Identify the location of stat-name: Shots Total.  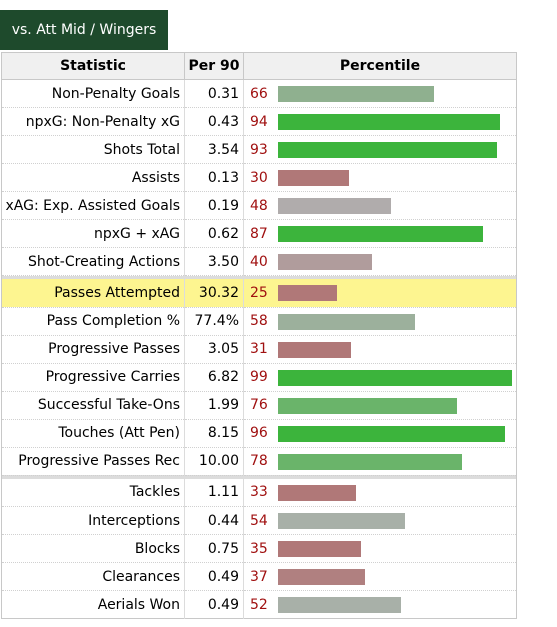
(93, 149).